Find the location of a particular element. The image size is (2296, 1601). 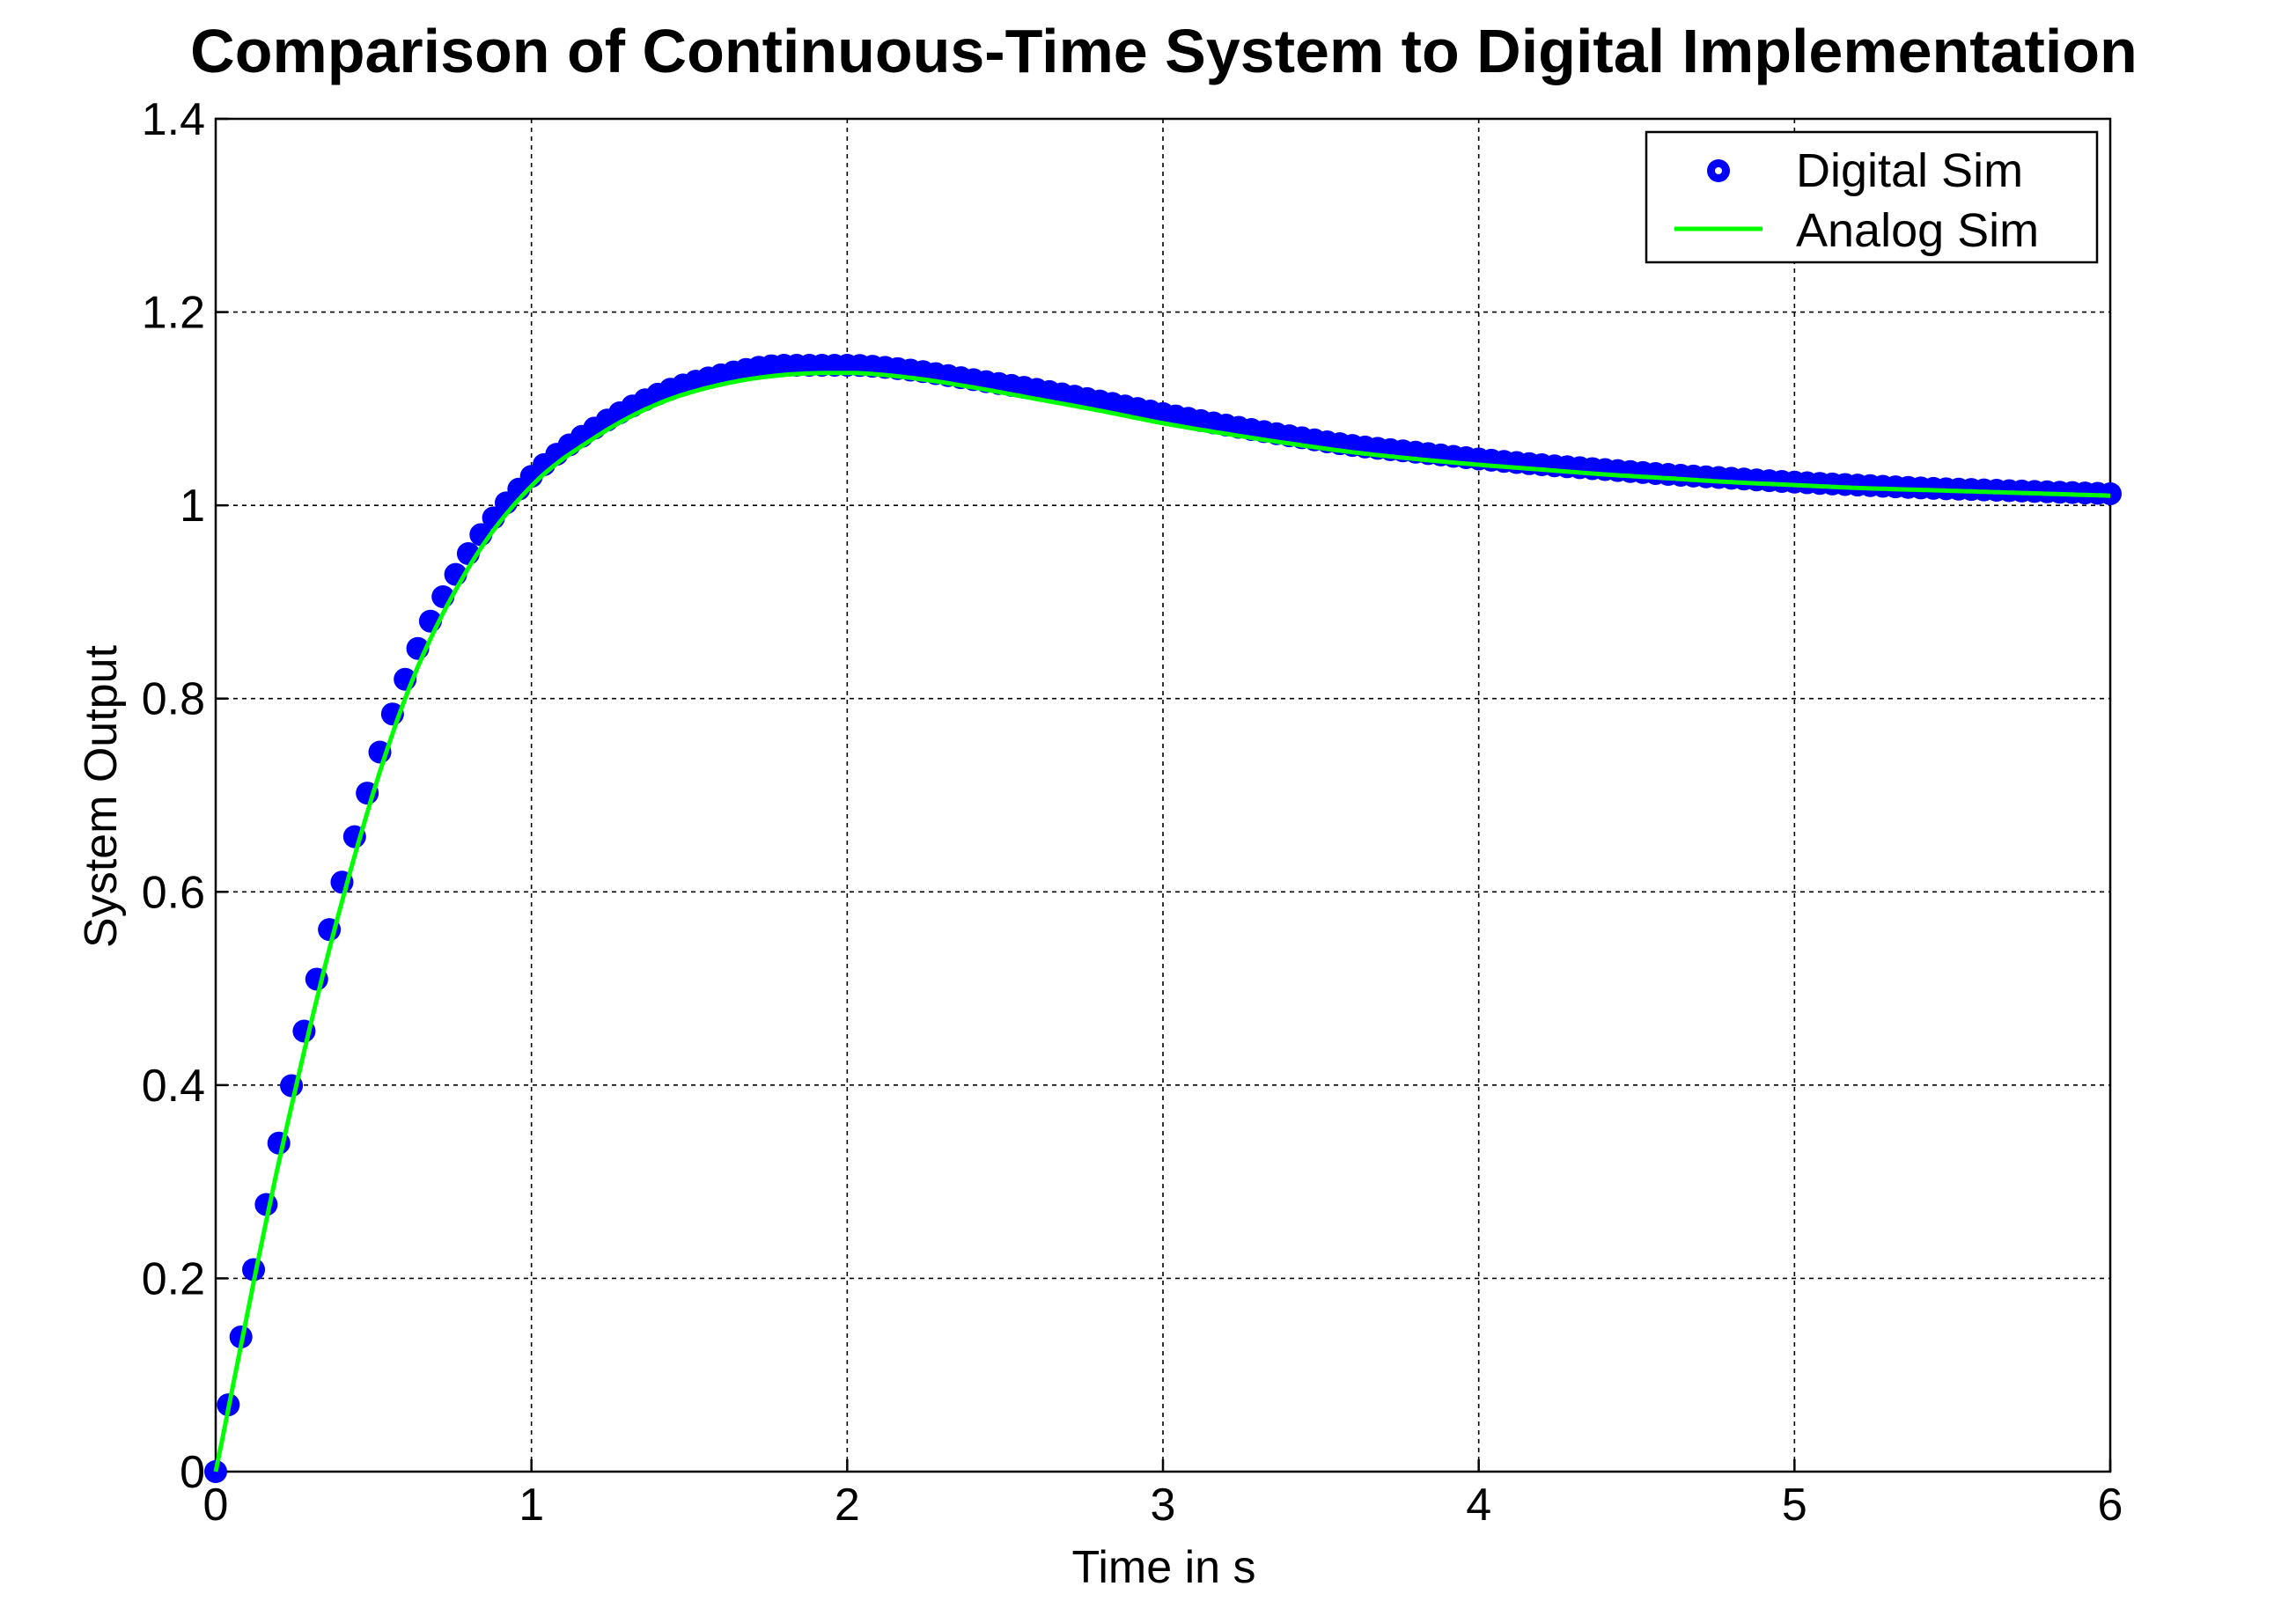

x-tick-label-6: 6 is located at coordinates (2110, 1506).